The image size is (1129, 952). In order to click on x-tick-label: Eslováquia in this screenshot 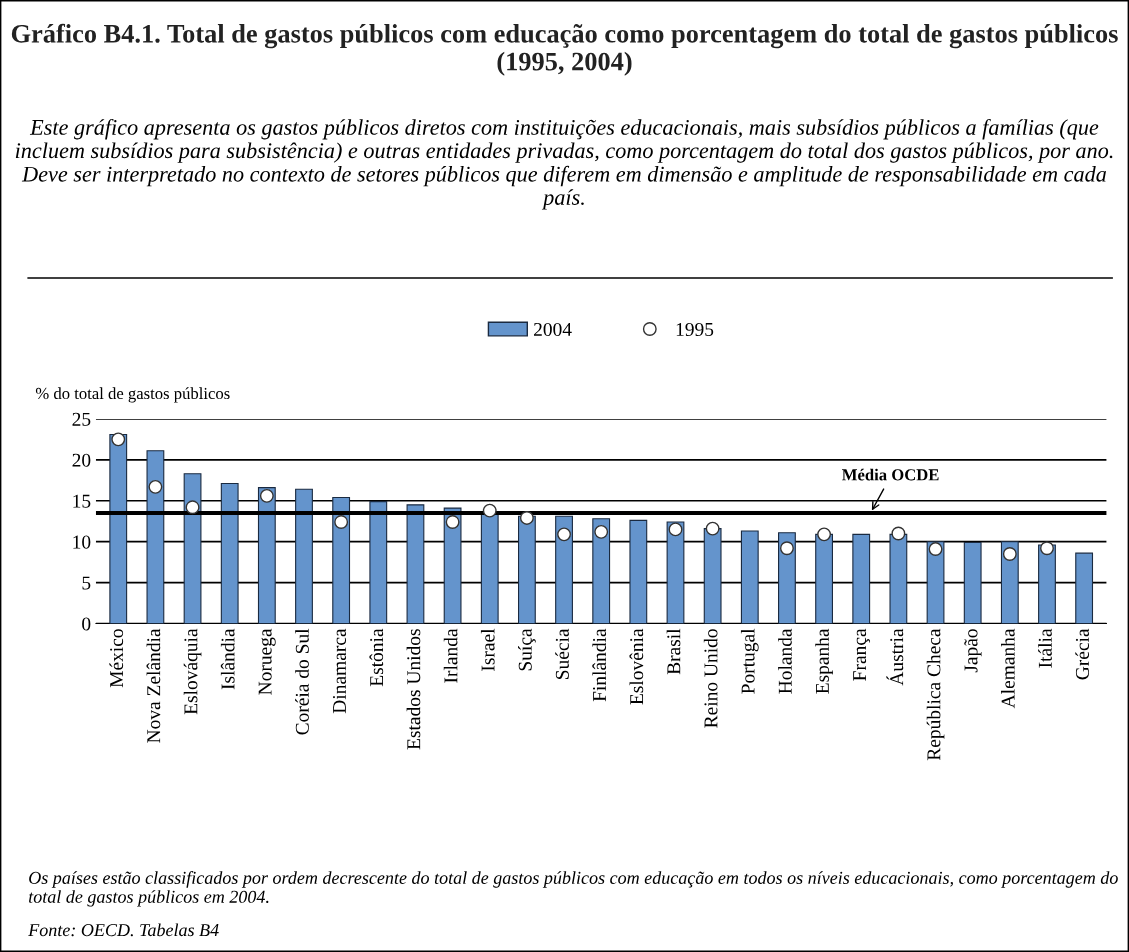, I will do `click(192, 671)`.